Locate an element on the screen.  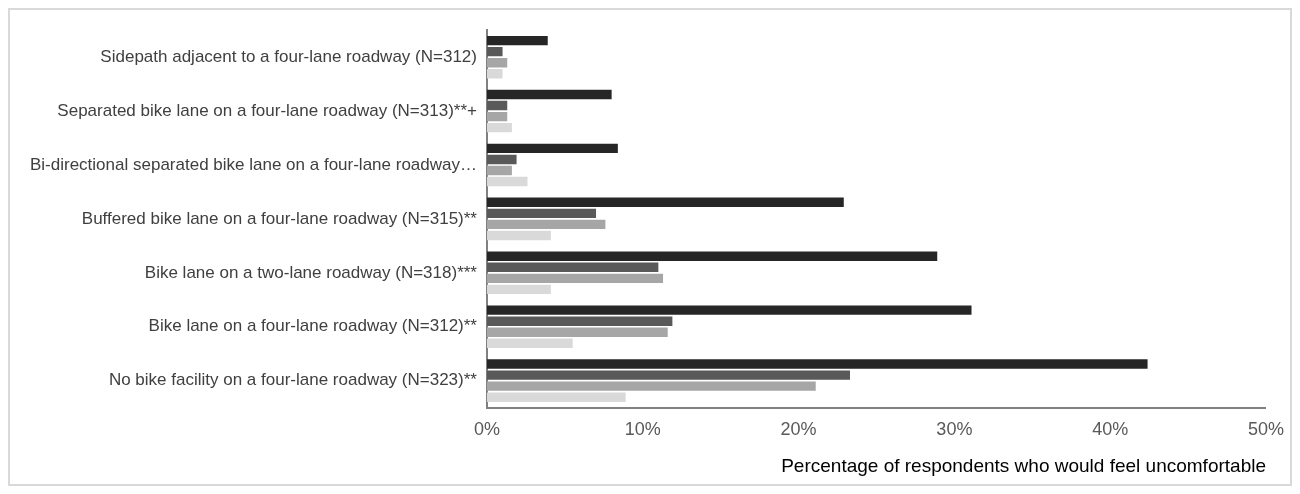
y-tick-label: Buffered bike lane on a four-lane roadway (N=315)** is located at coordinates (279, 218).